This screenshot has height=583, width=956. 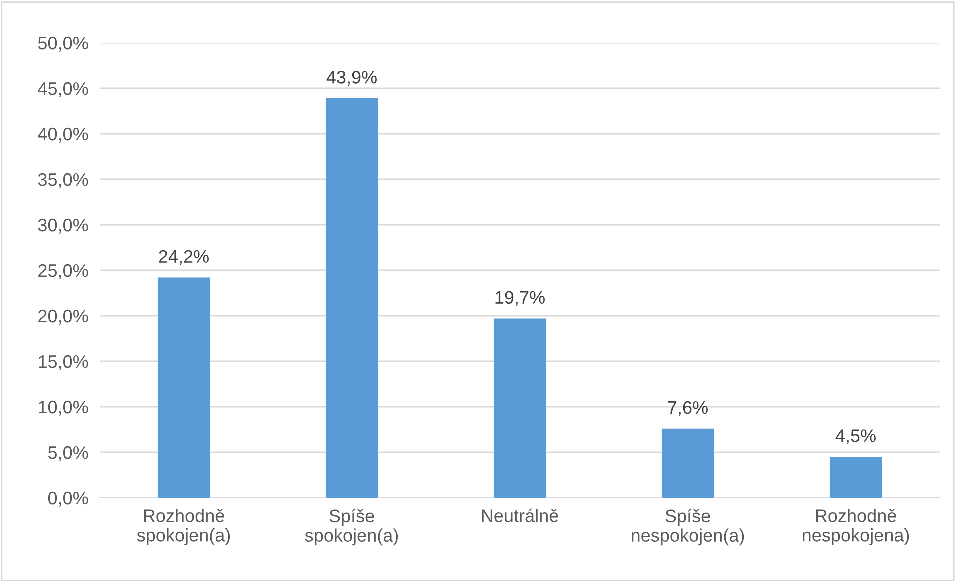 What do you see at coordinates (63, 44) in the screenshot?
I see `y-tick-label: 50,0%` at bounding box center [63, 44].